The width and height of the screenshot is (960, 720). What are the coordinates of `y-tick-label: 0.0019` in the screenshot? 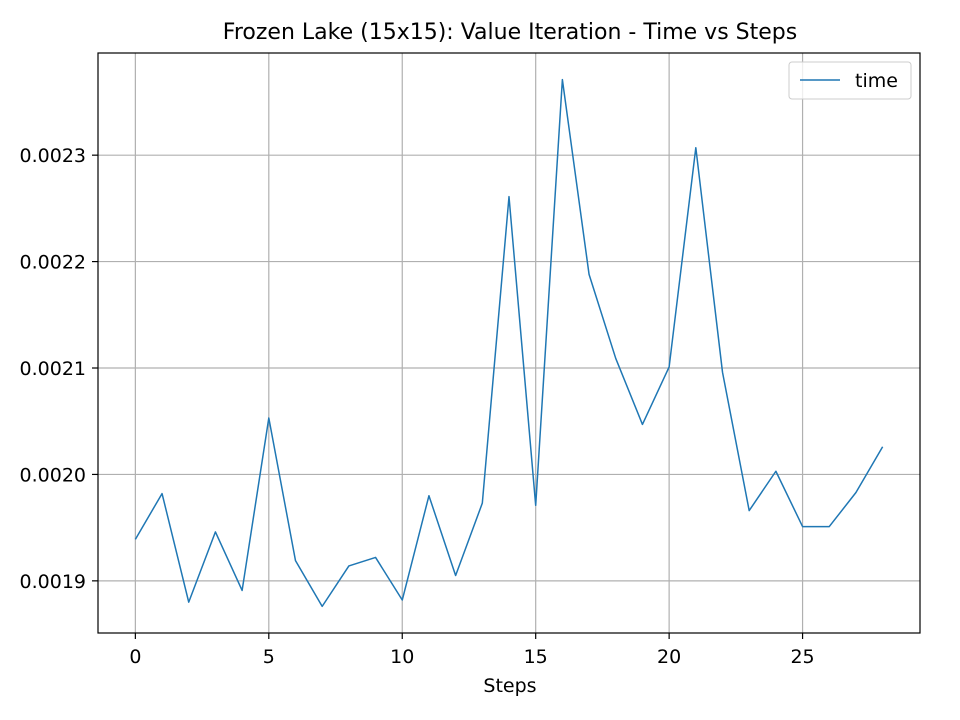 It's located at (53, 582).